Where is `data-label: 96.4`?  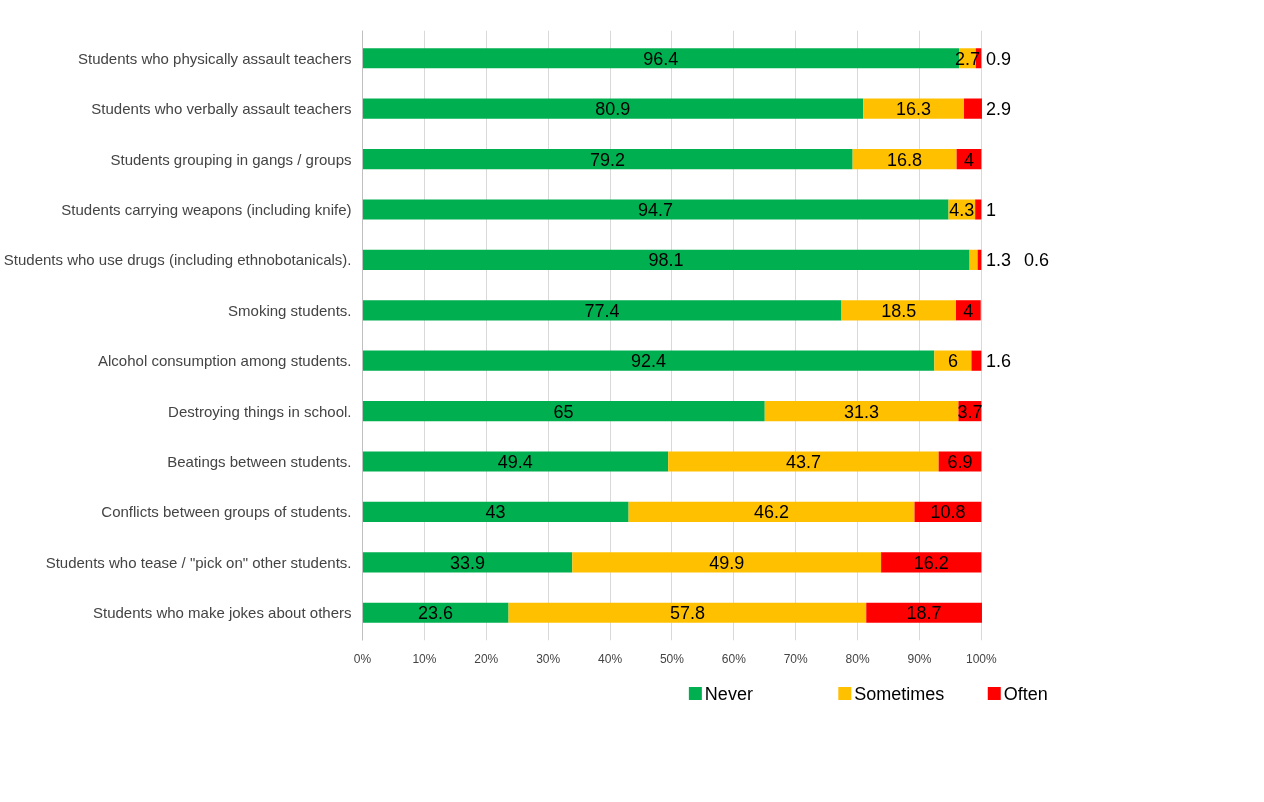
data-label: 96.4 is located at coordinates (661, 58).